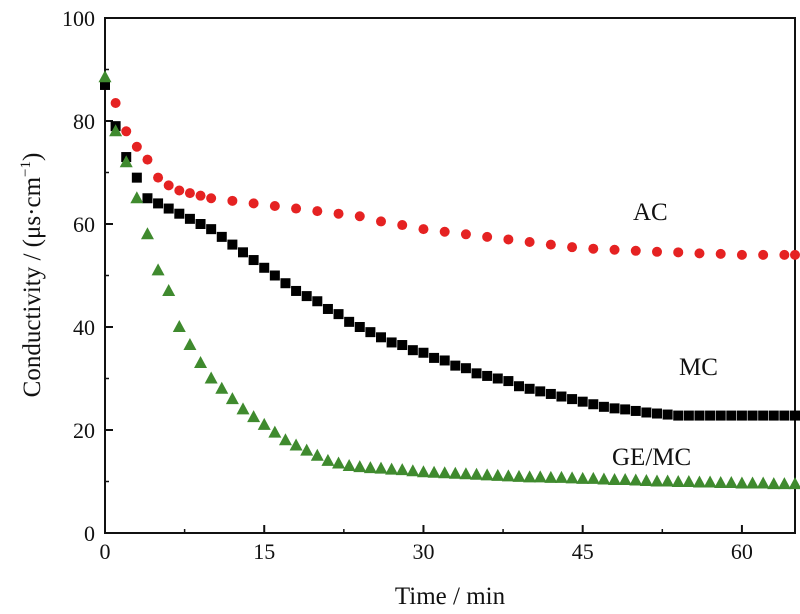 The image size is (800, 614). What do you see at coordinates (84, 430) in the screenshot?
I see `y-tick-label: 20` at bounding box center [84, 430].